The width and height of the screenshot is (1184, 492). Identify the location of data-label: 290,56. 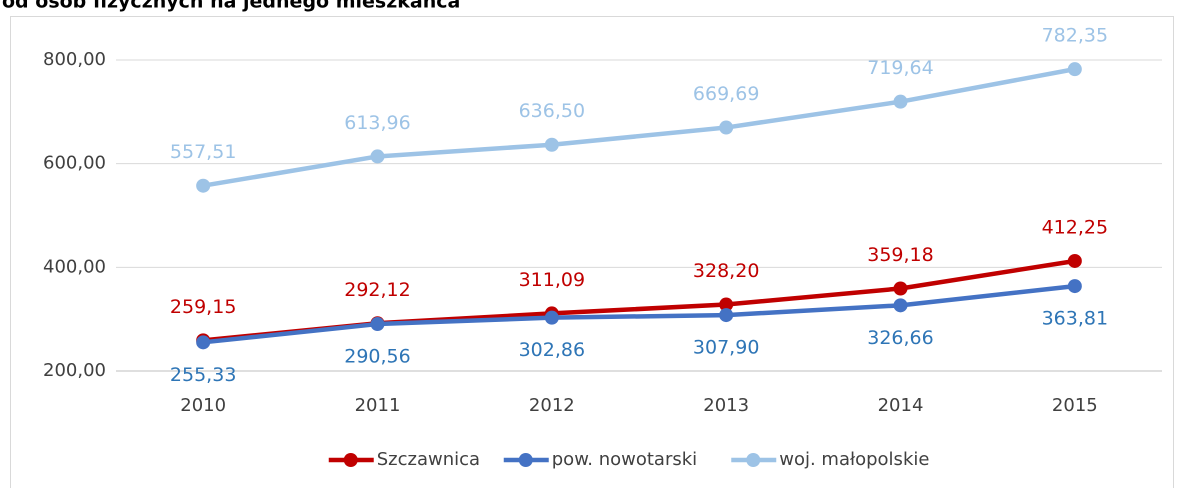
(377, 357).